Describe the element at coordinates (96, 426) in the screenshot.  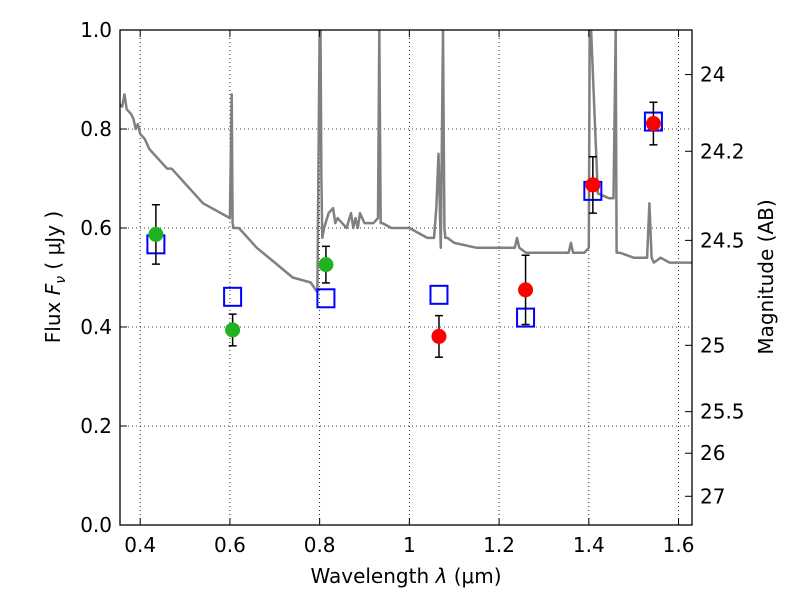
I see `y-tick-label-0_2: 0.2` at that location.